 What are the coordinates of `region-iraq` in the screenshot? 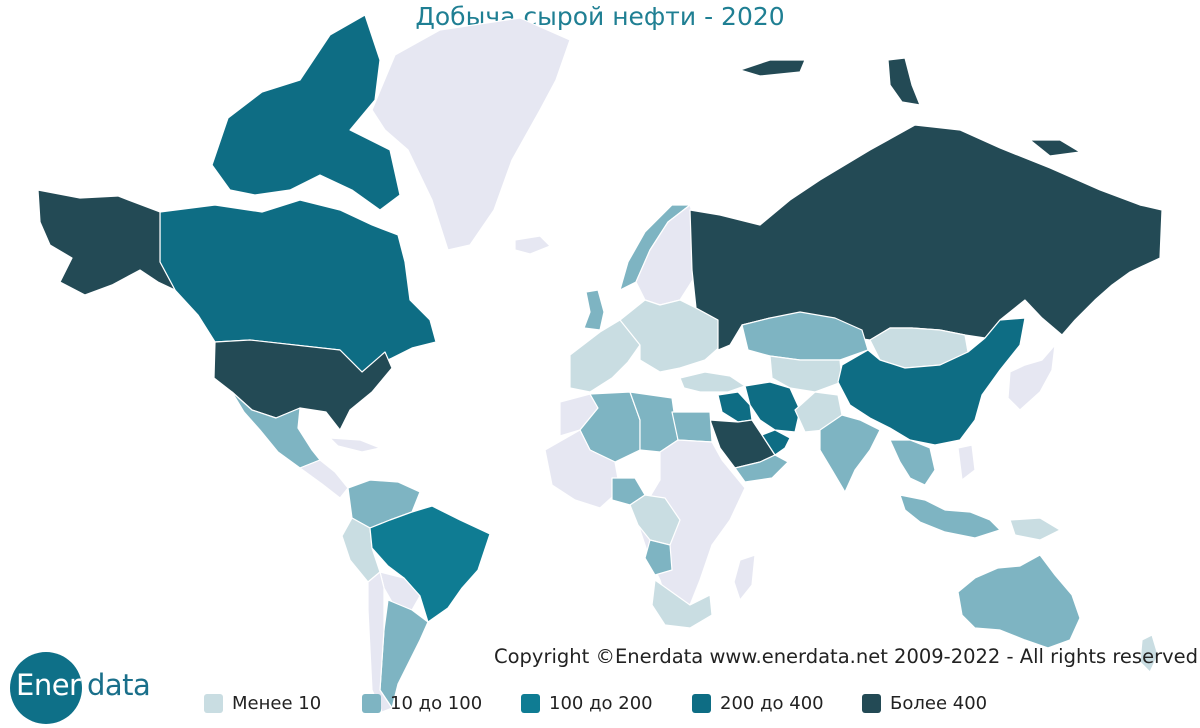 It's located at (735, 407).